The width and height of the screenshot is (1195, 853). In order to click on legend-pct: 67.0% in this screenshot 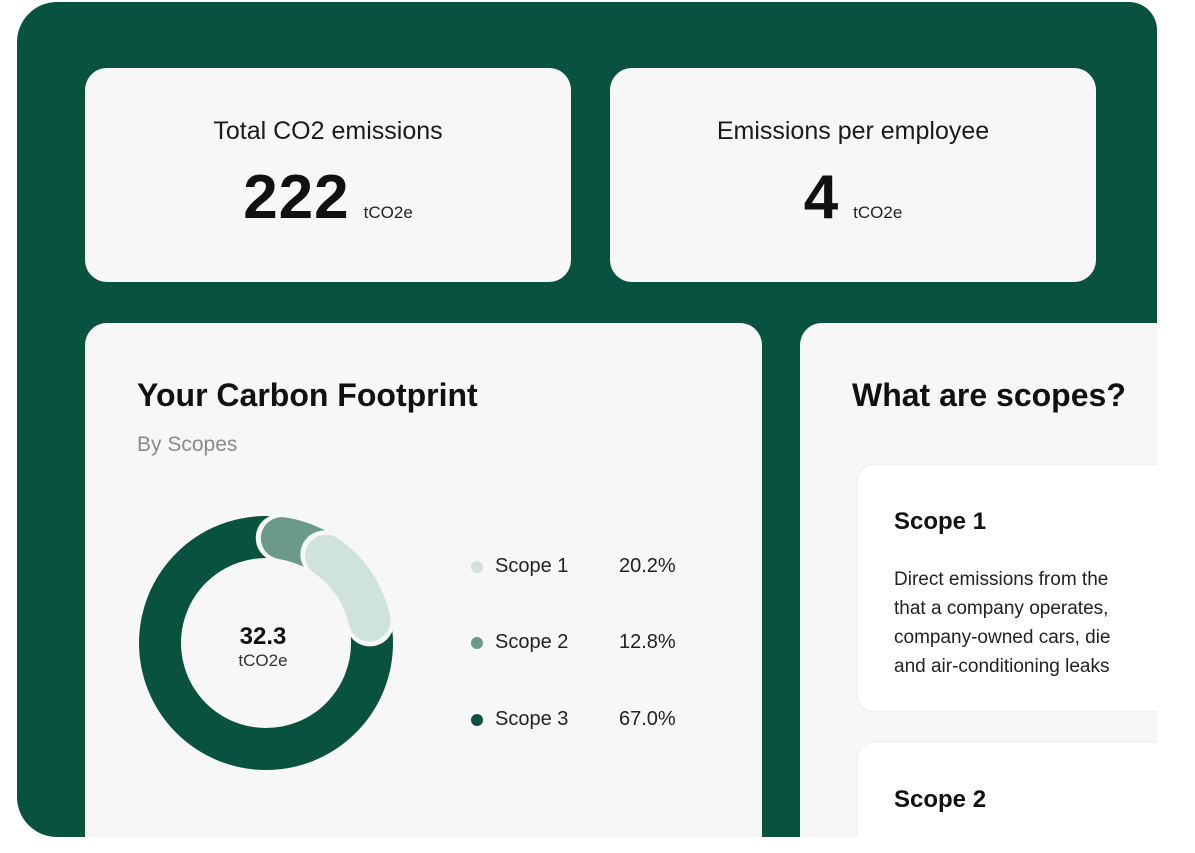, I will do `click(647, 719)`.